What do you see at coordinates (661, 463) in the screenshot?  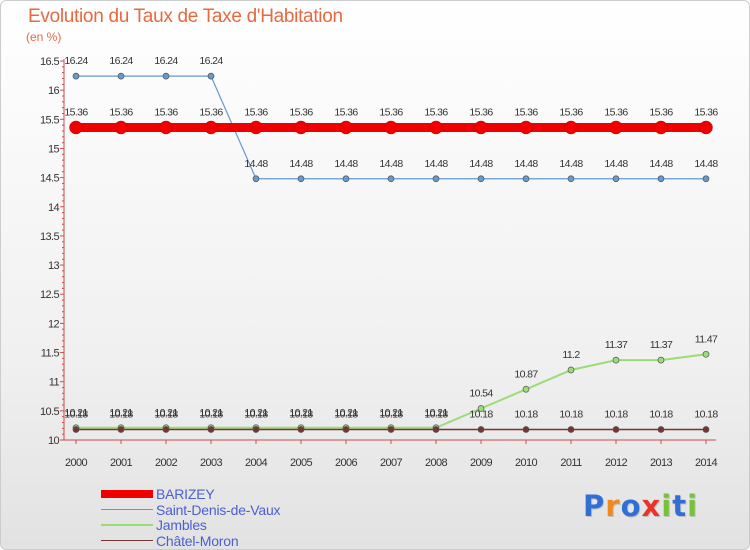 I see `x-tick-label: 2013` at bounding box center [661, 463].